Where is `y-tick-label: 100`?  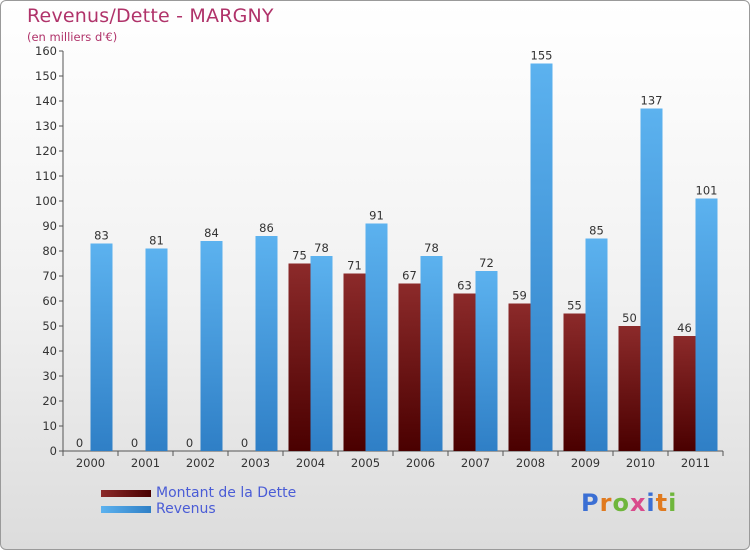
y-tick-label: 100 is located at coordinates (46, 201).